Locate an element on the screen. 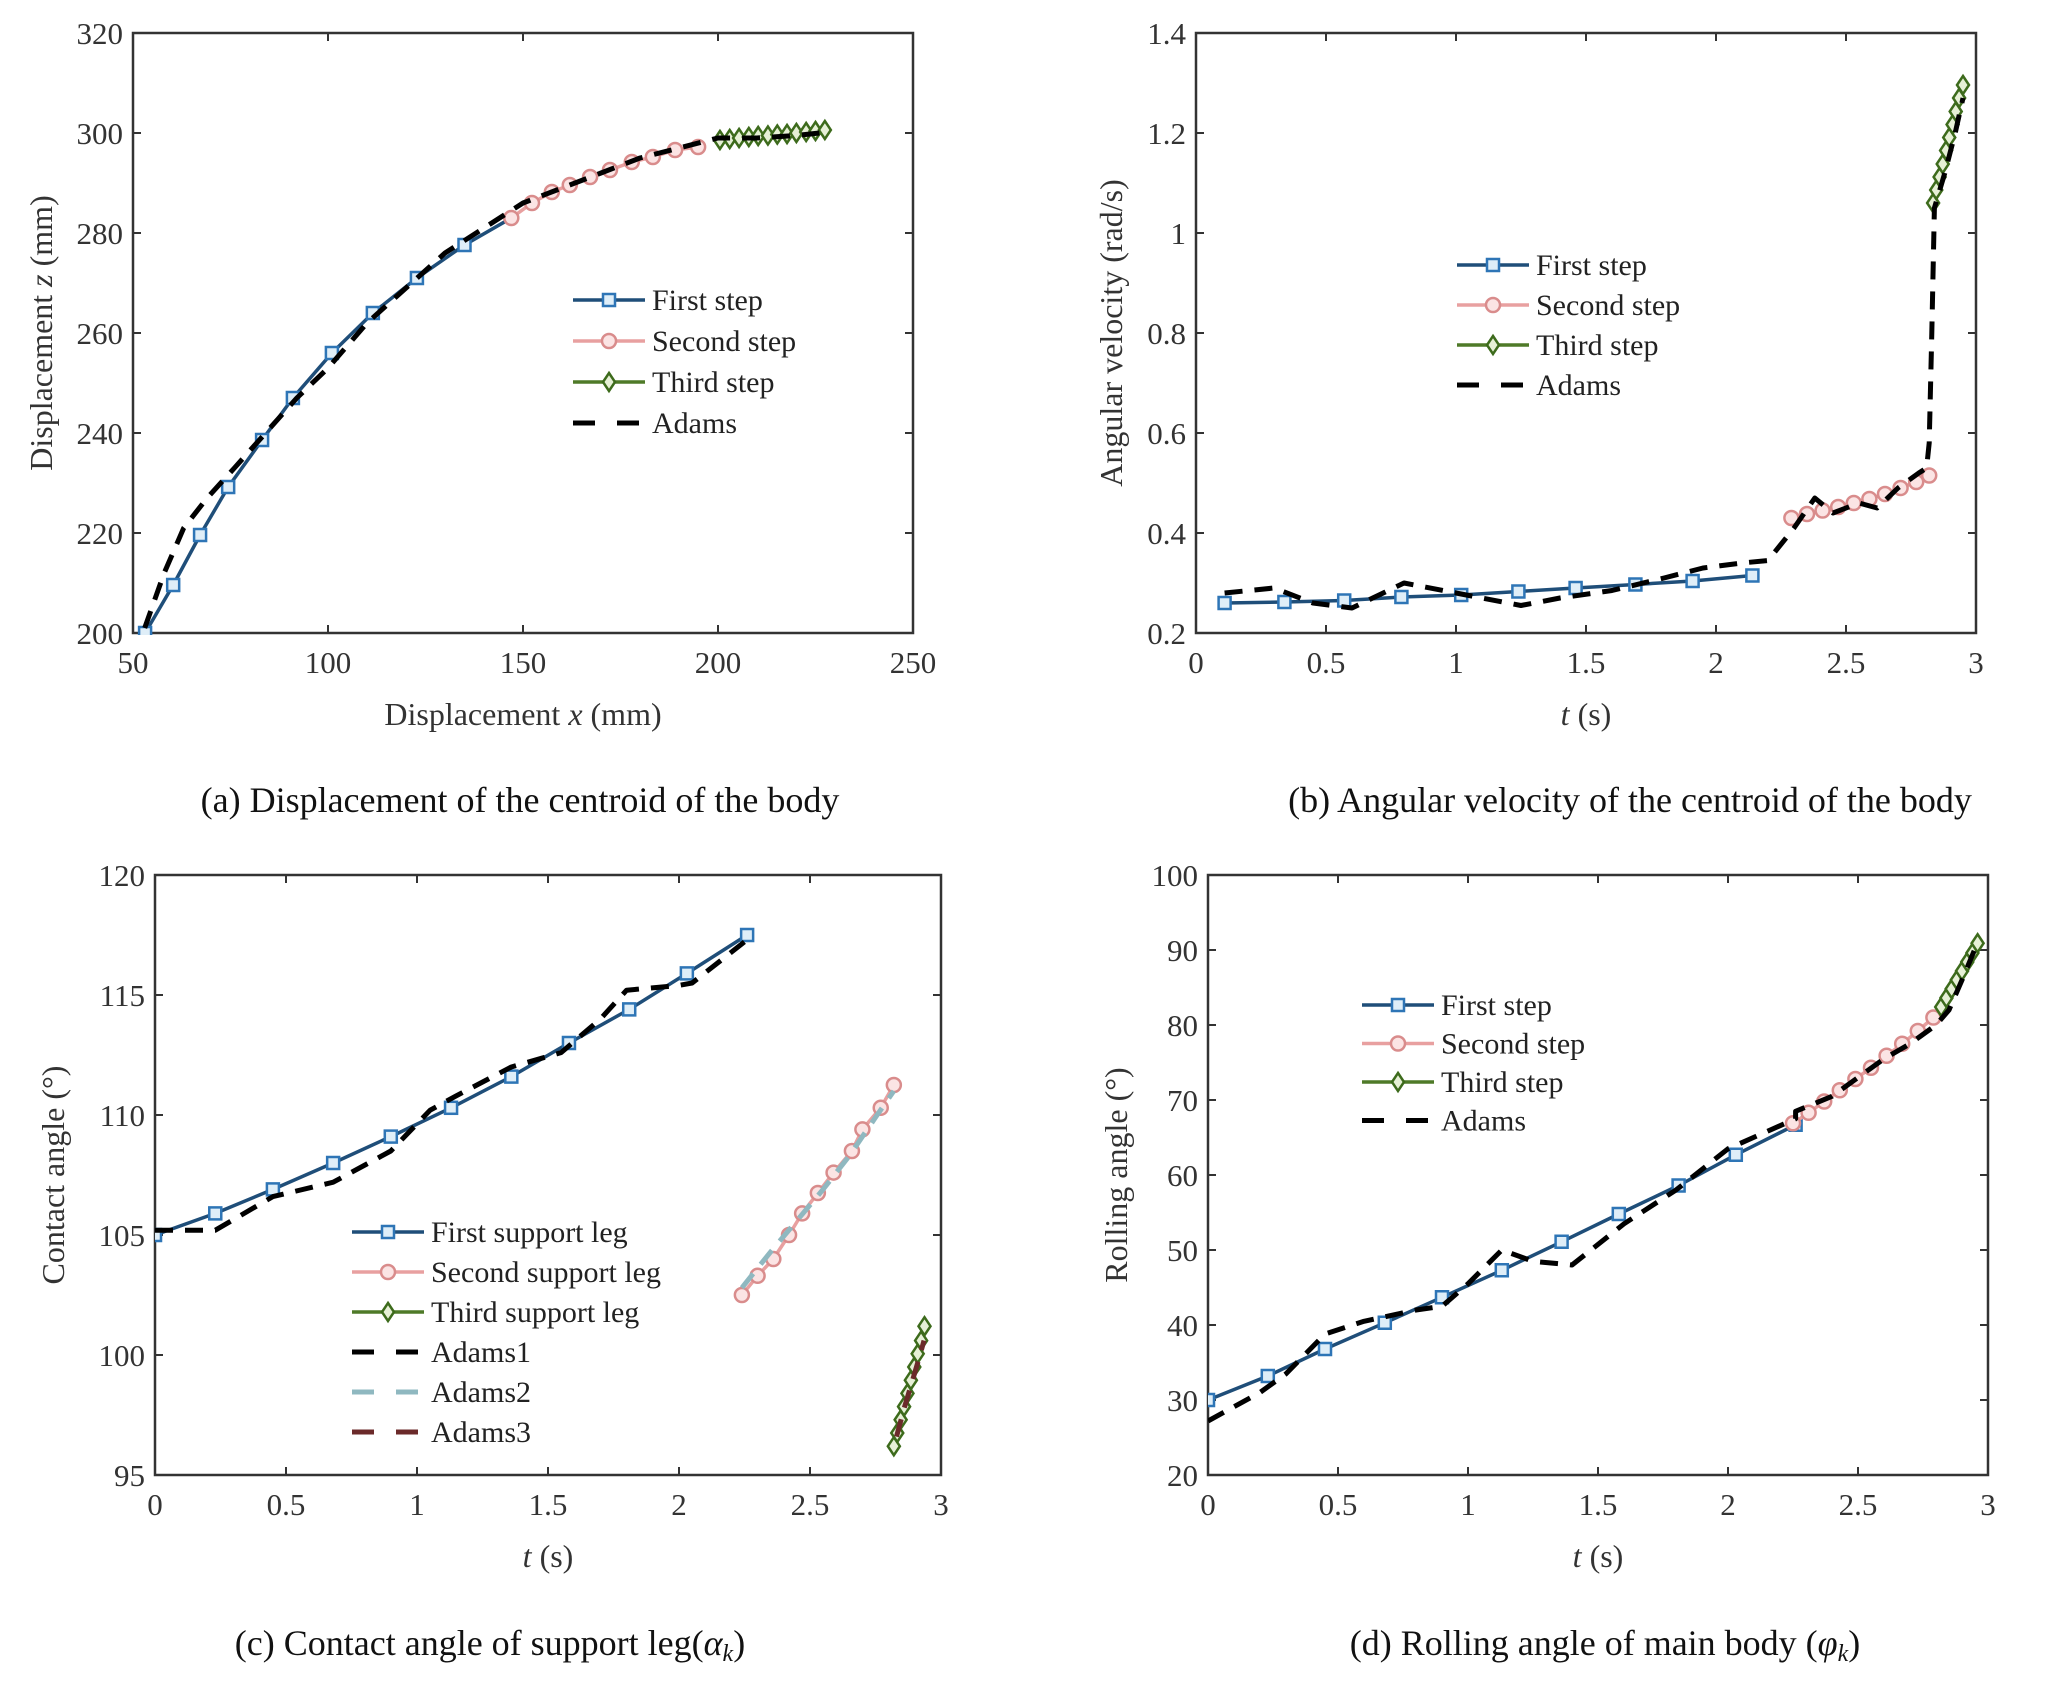 This screenshot has width=2067, height=1681. y-tick-label: 220 is located at coordinates (100, 533).